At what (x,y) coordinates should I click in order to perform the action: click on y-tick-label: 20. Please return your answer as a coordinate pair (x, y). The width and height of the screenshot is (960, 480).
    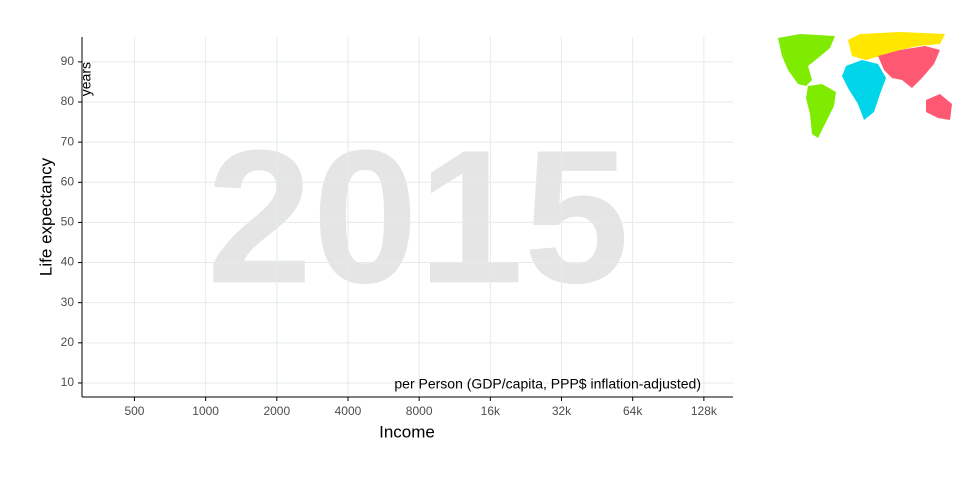
    Looking at the image, I should click on (68, 342).